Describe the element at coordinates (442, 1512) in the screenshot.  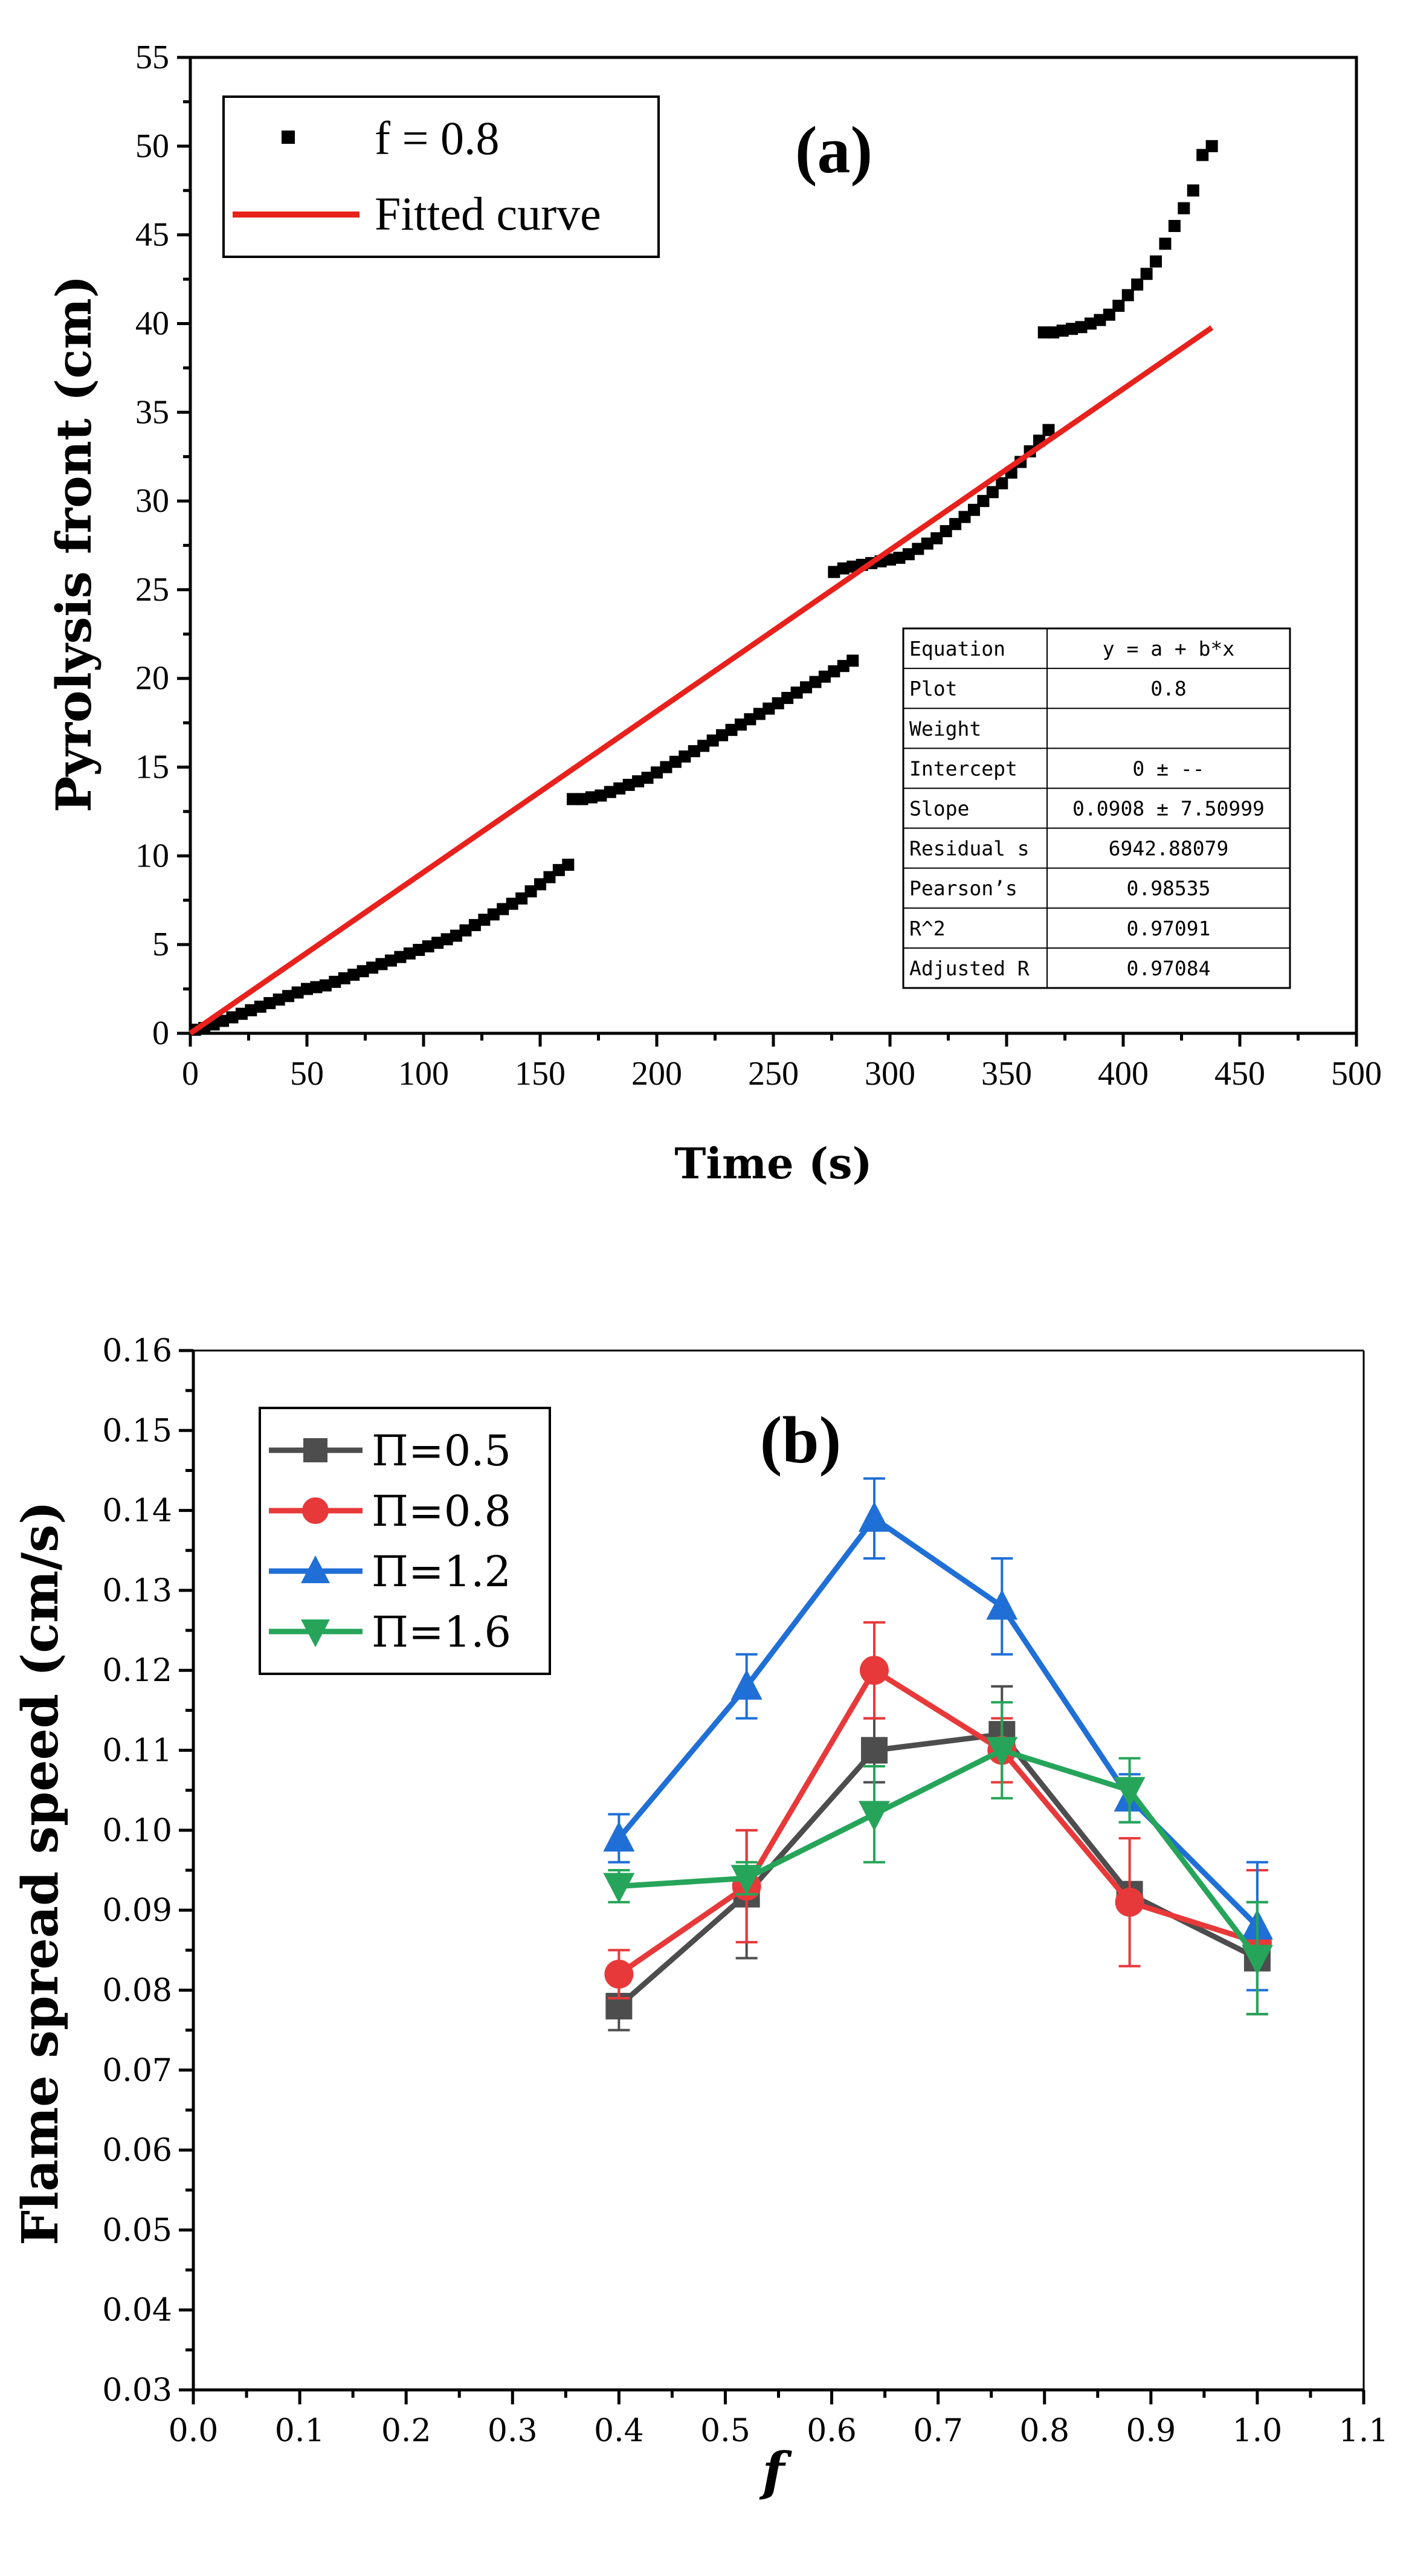
I see `b-legend-label: Π=0.8` at that location.